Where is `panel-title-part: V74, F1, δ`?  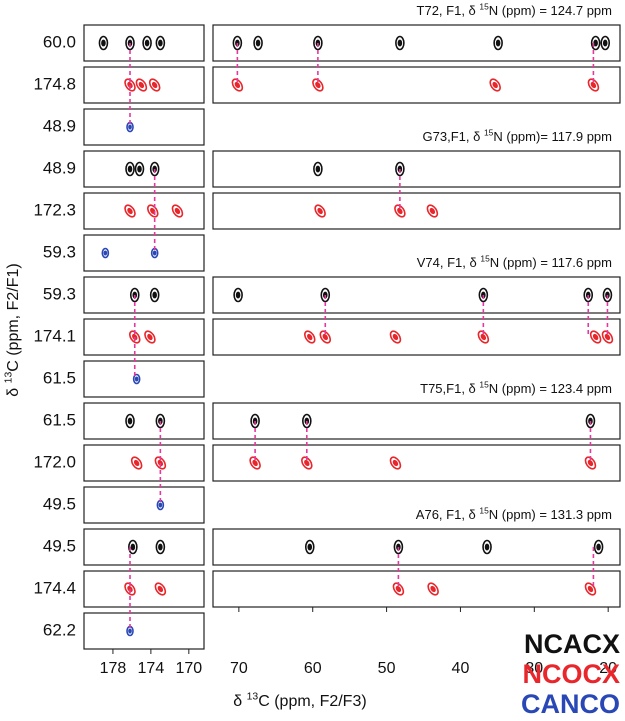
panel-title-part: V74, F1, δ is located at coordinates (449, 262).